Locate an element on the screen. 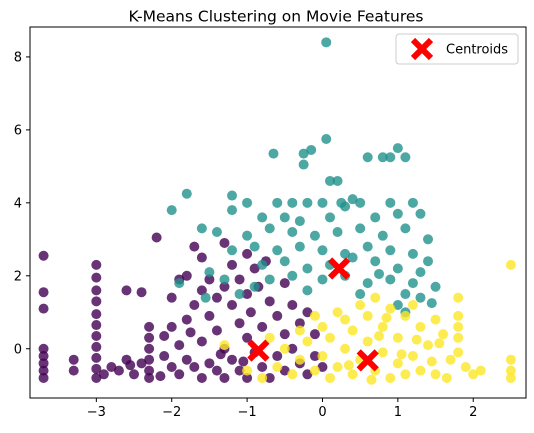  centroids-layer is located at coordinates (313, 314).